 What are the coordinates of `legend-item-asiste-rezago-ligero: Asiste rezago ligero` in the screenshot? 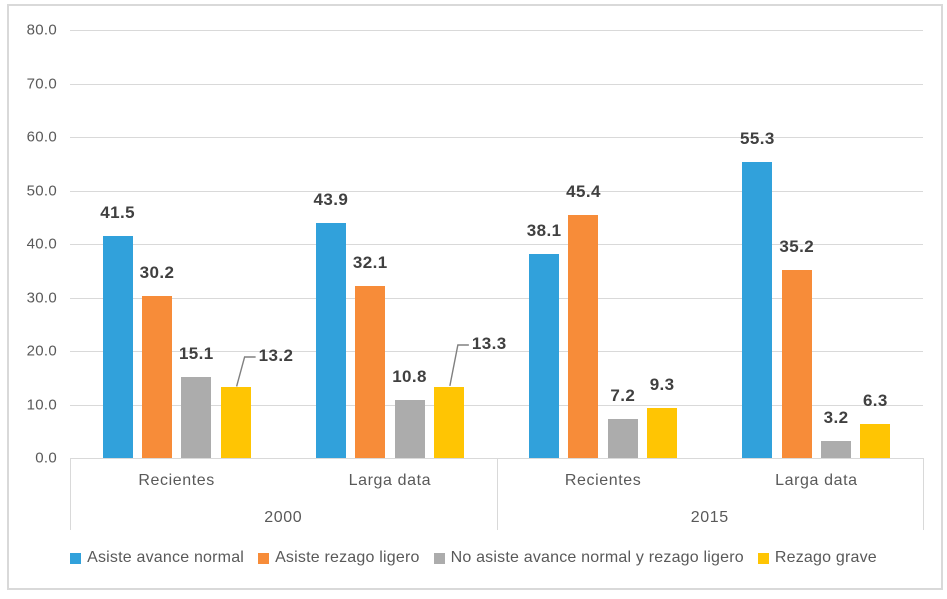 It's located at (339, 558).